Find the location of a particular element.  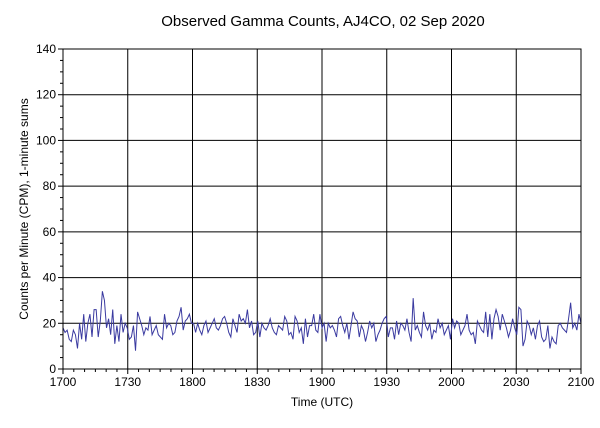

x-tick-label: 2030 is located at coordinates (516, 382).